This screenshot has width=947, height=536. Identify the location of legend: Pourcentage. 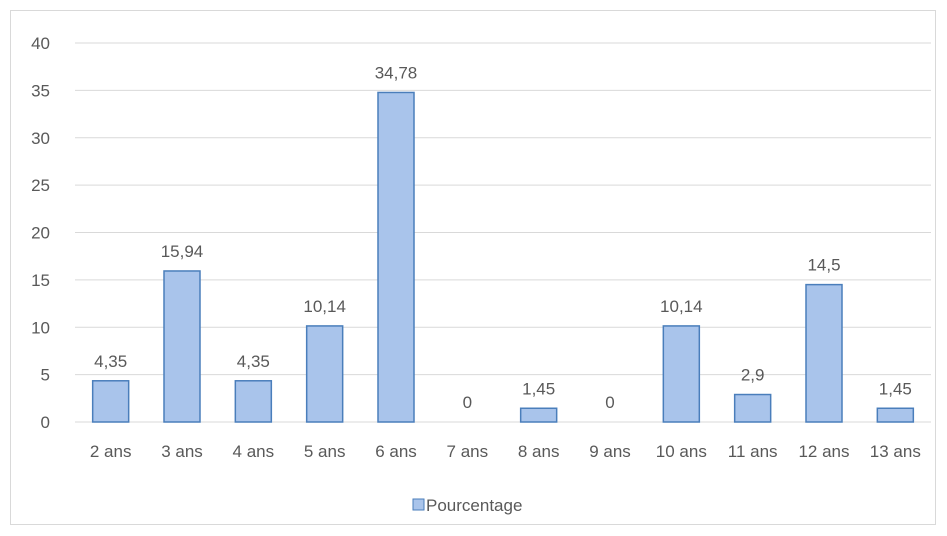
(467, 505).